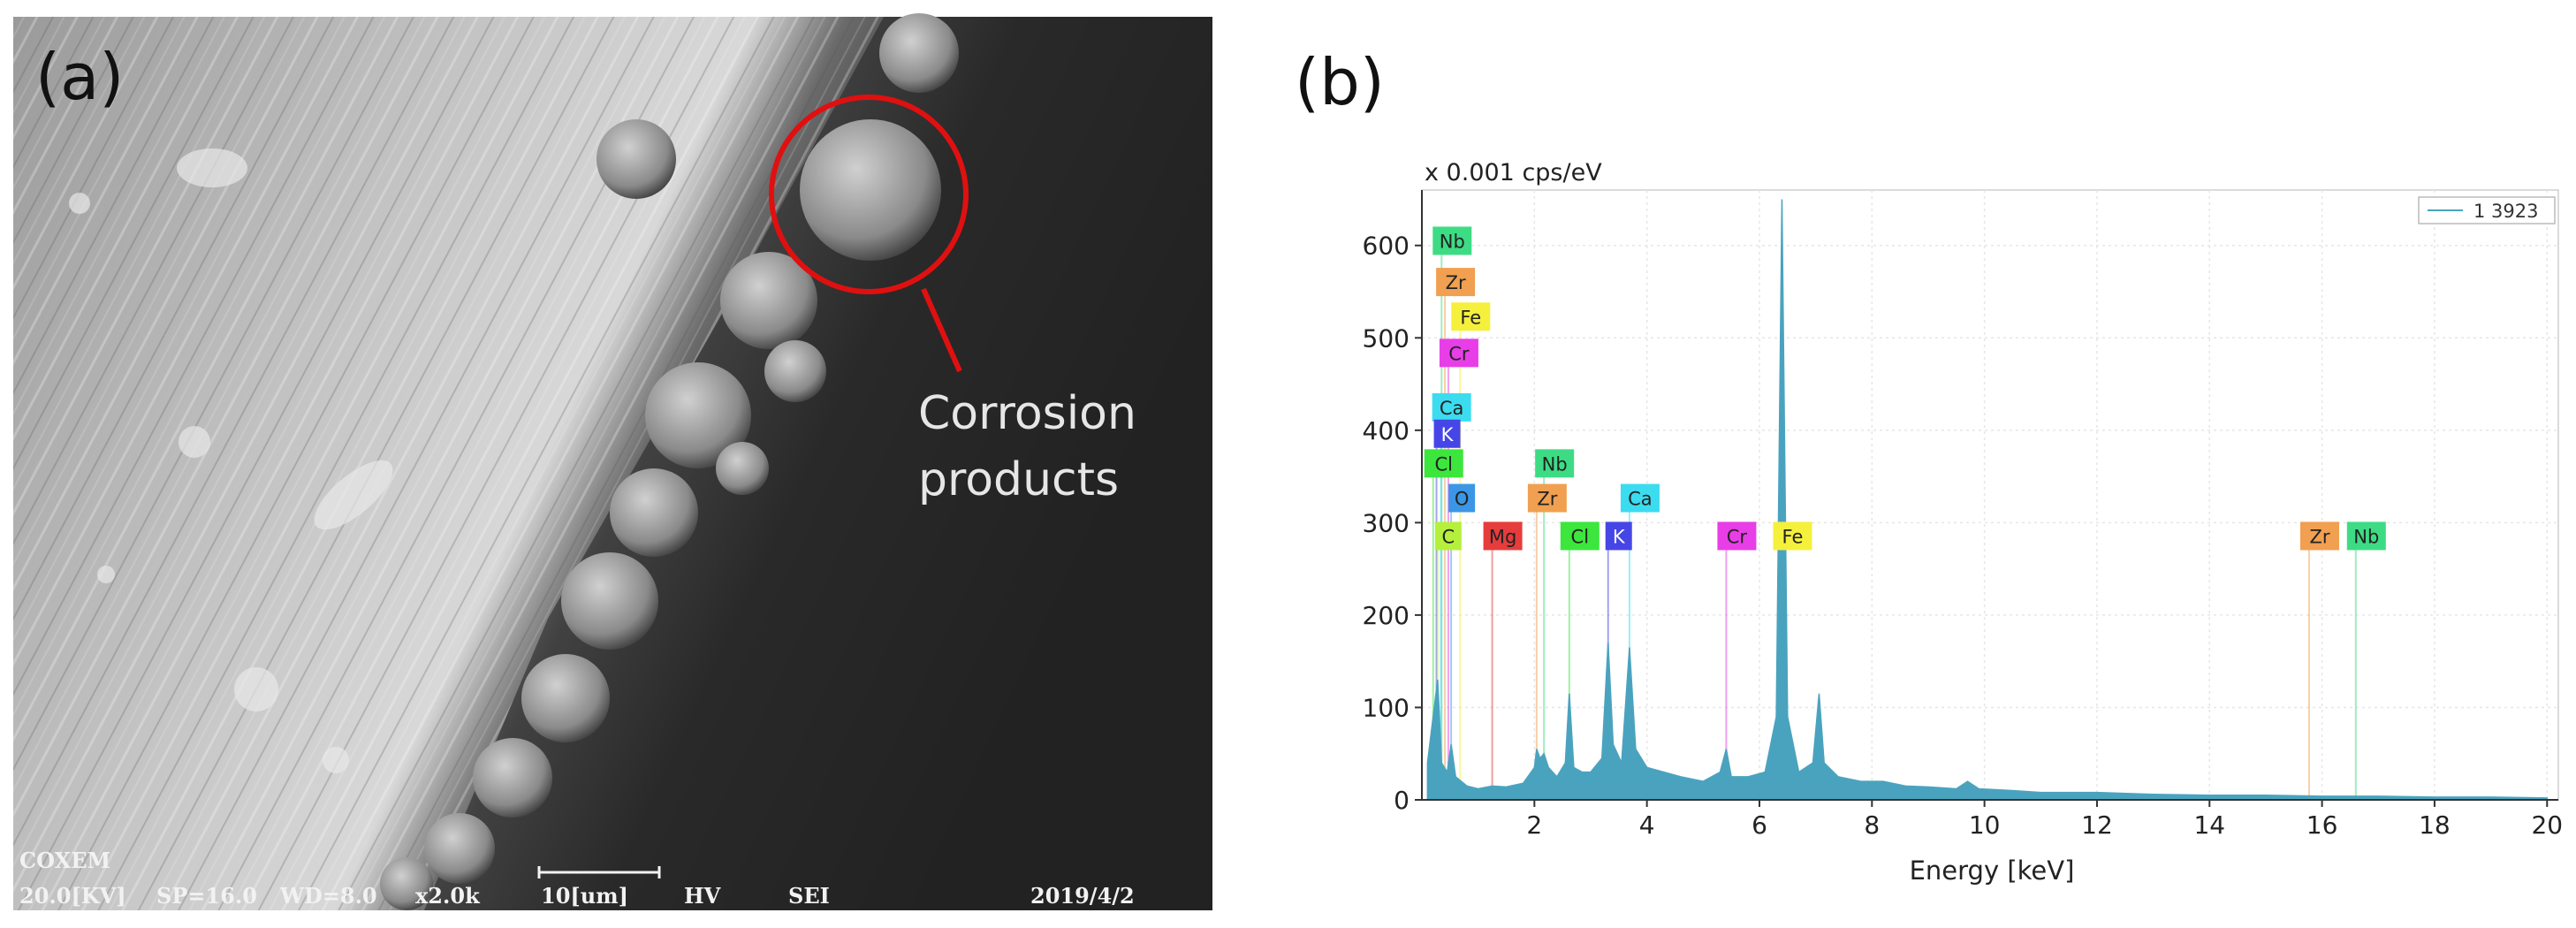  I want to click on y-tick-label: 500, so click(1386, 338).